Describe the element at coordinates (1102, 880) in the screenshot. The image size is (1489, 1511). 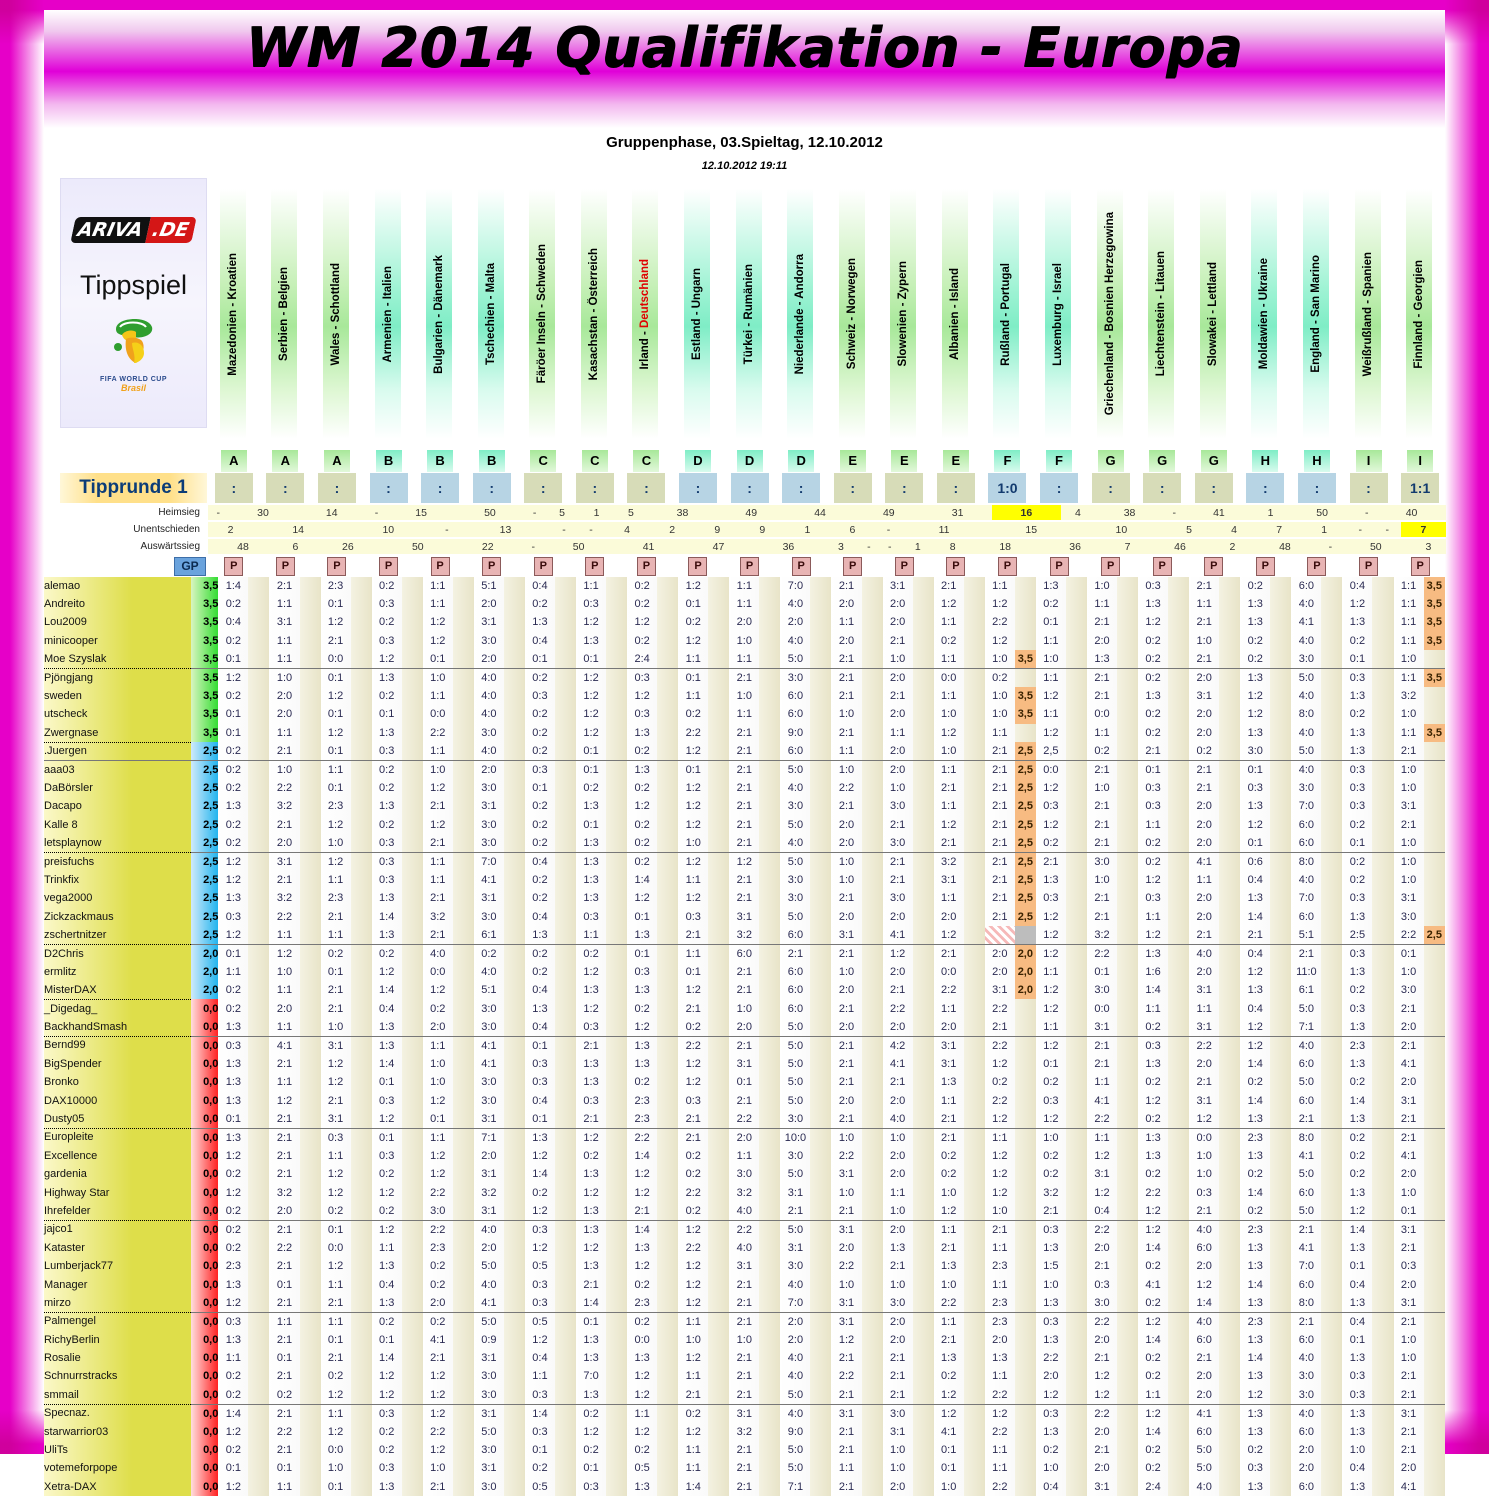
I see `tip-score: 1:0` at that location.